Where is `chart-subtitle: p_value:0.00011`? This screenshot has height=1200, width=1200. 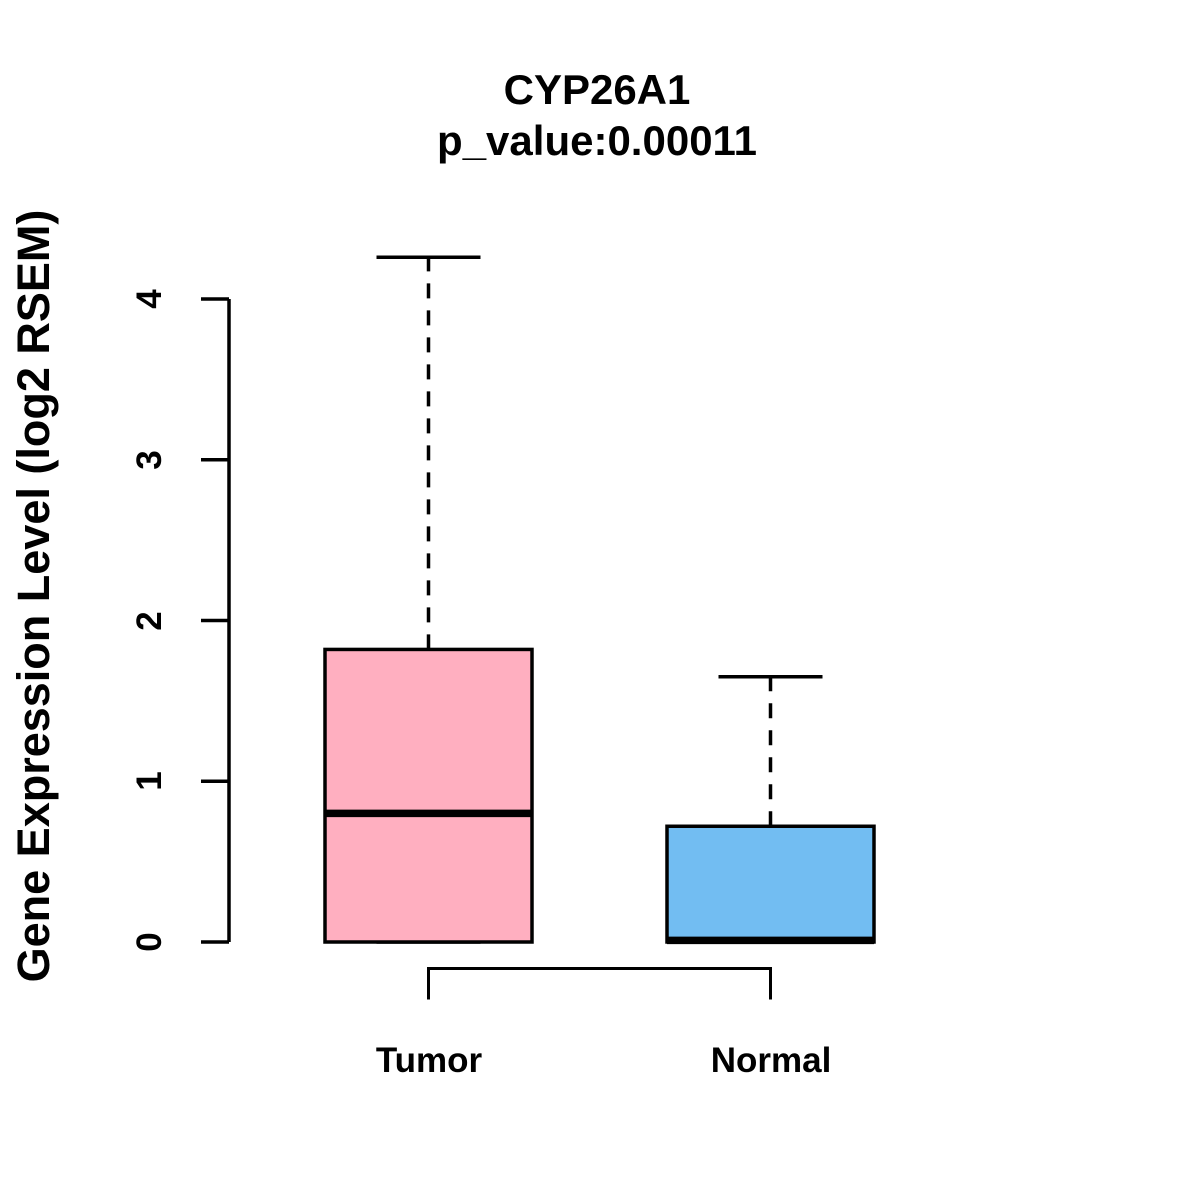
chart-subtitle: p_value:0.00011 is located at coordinates (597, 140).